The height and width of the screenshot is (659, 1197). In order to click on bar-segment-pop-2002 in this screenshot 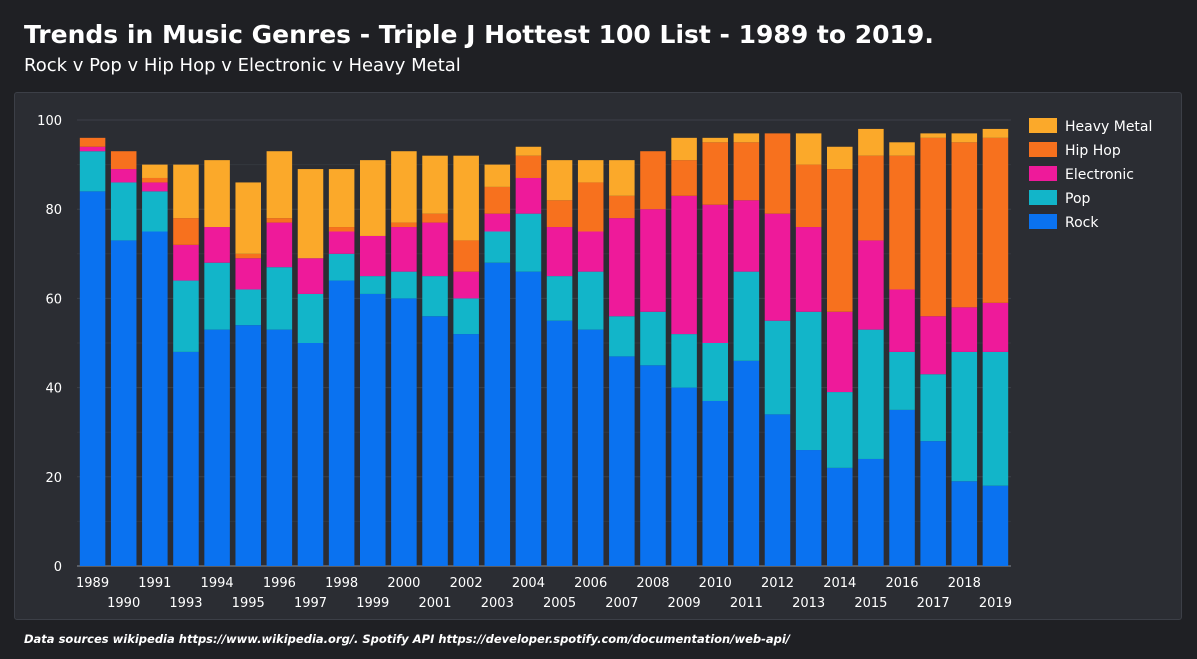, I will do `click(466, 316)`.